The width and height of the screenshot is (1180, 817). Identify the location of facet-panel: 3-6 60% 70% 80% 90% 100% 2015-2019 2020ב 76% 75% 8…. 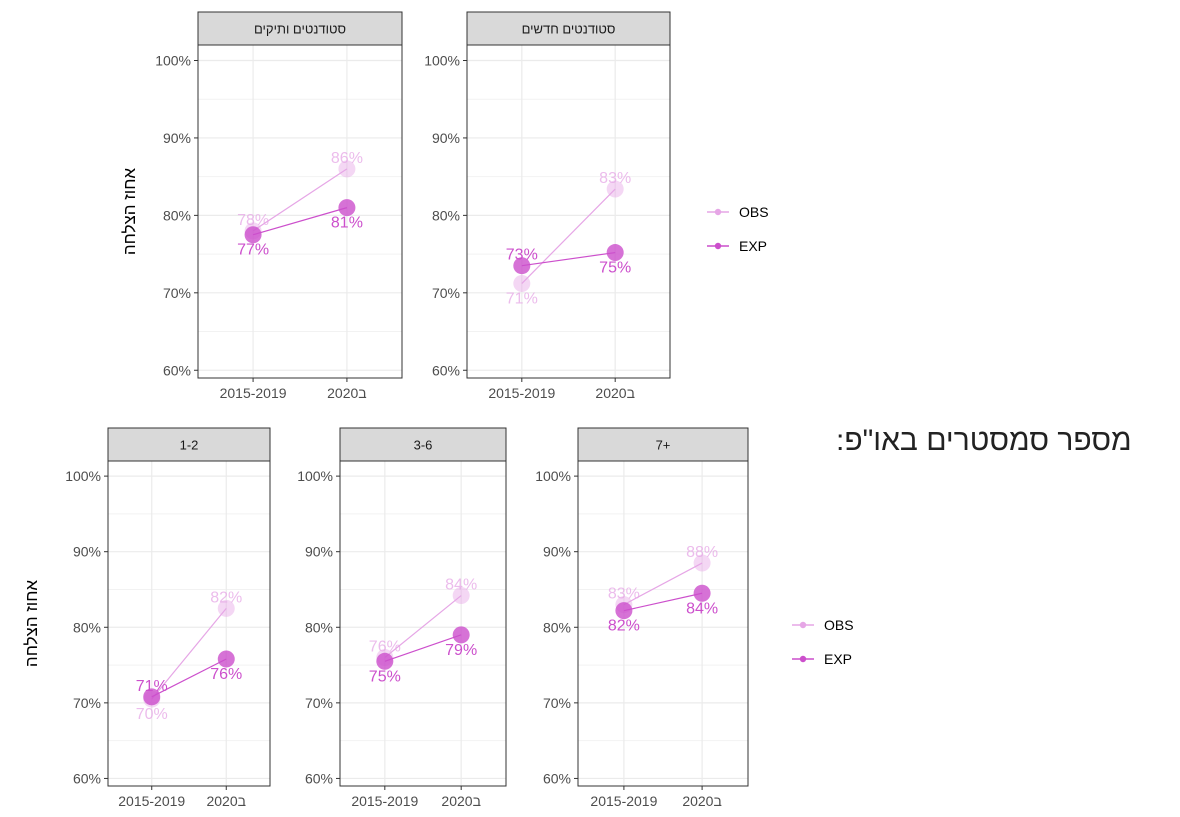
(401, 618).